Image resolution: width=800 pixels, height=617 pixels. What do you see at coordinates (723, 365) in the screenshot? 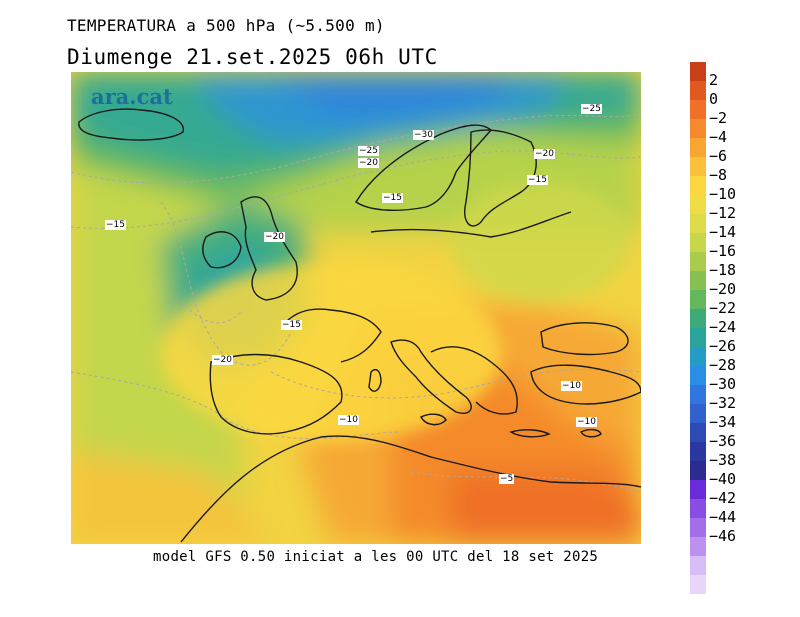
I see `legend-tick-label: −28` at bounding box center [723, 365].